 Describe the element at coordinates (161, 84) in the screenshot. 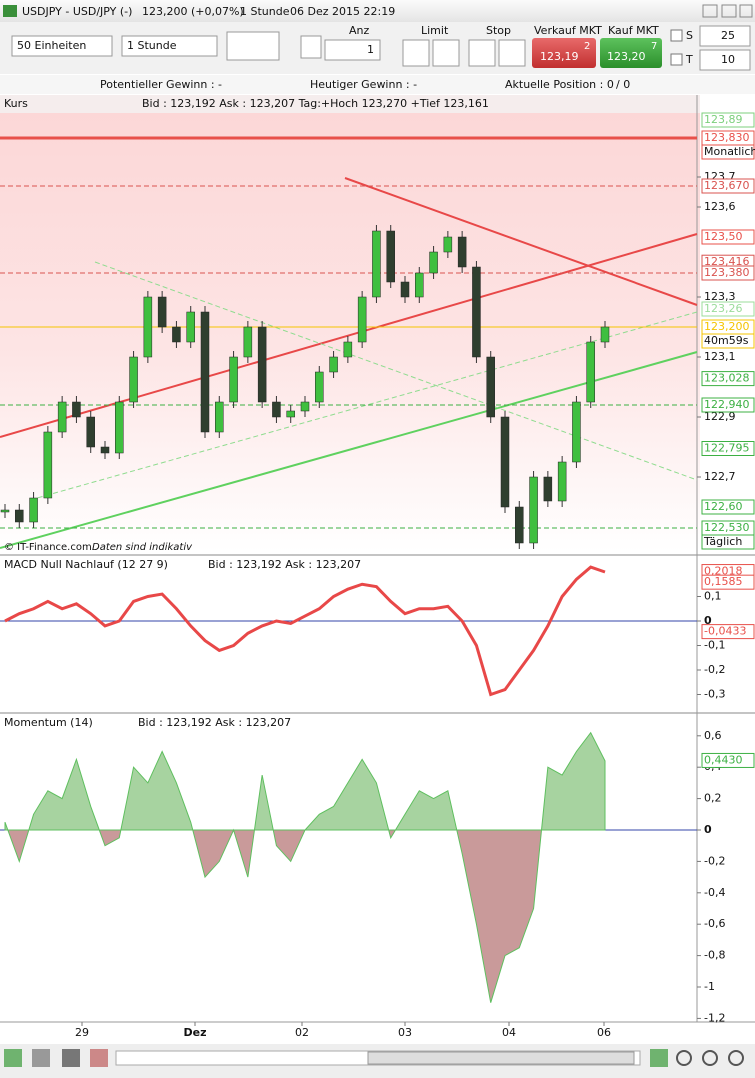

I see `potential-gain: Potentieller Gewinn : -` at that location.